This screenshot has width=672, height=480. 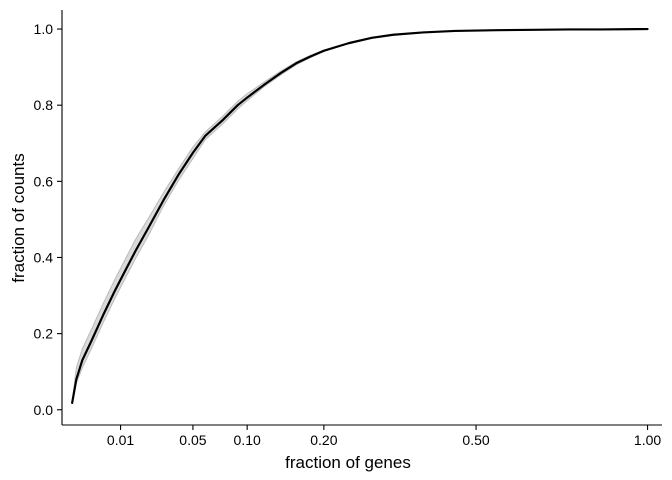 What do you see at coordinates (323, 440) in the screenshot?
I see `x-tick-label: 0.20` at bounding box center [323, 440].